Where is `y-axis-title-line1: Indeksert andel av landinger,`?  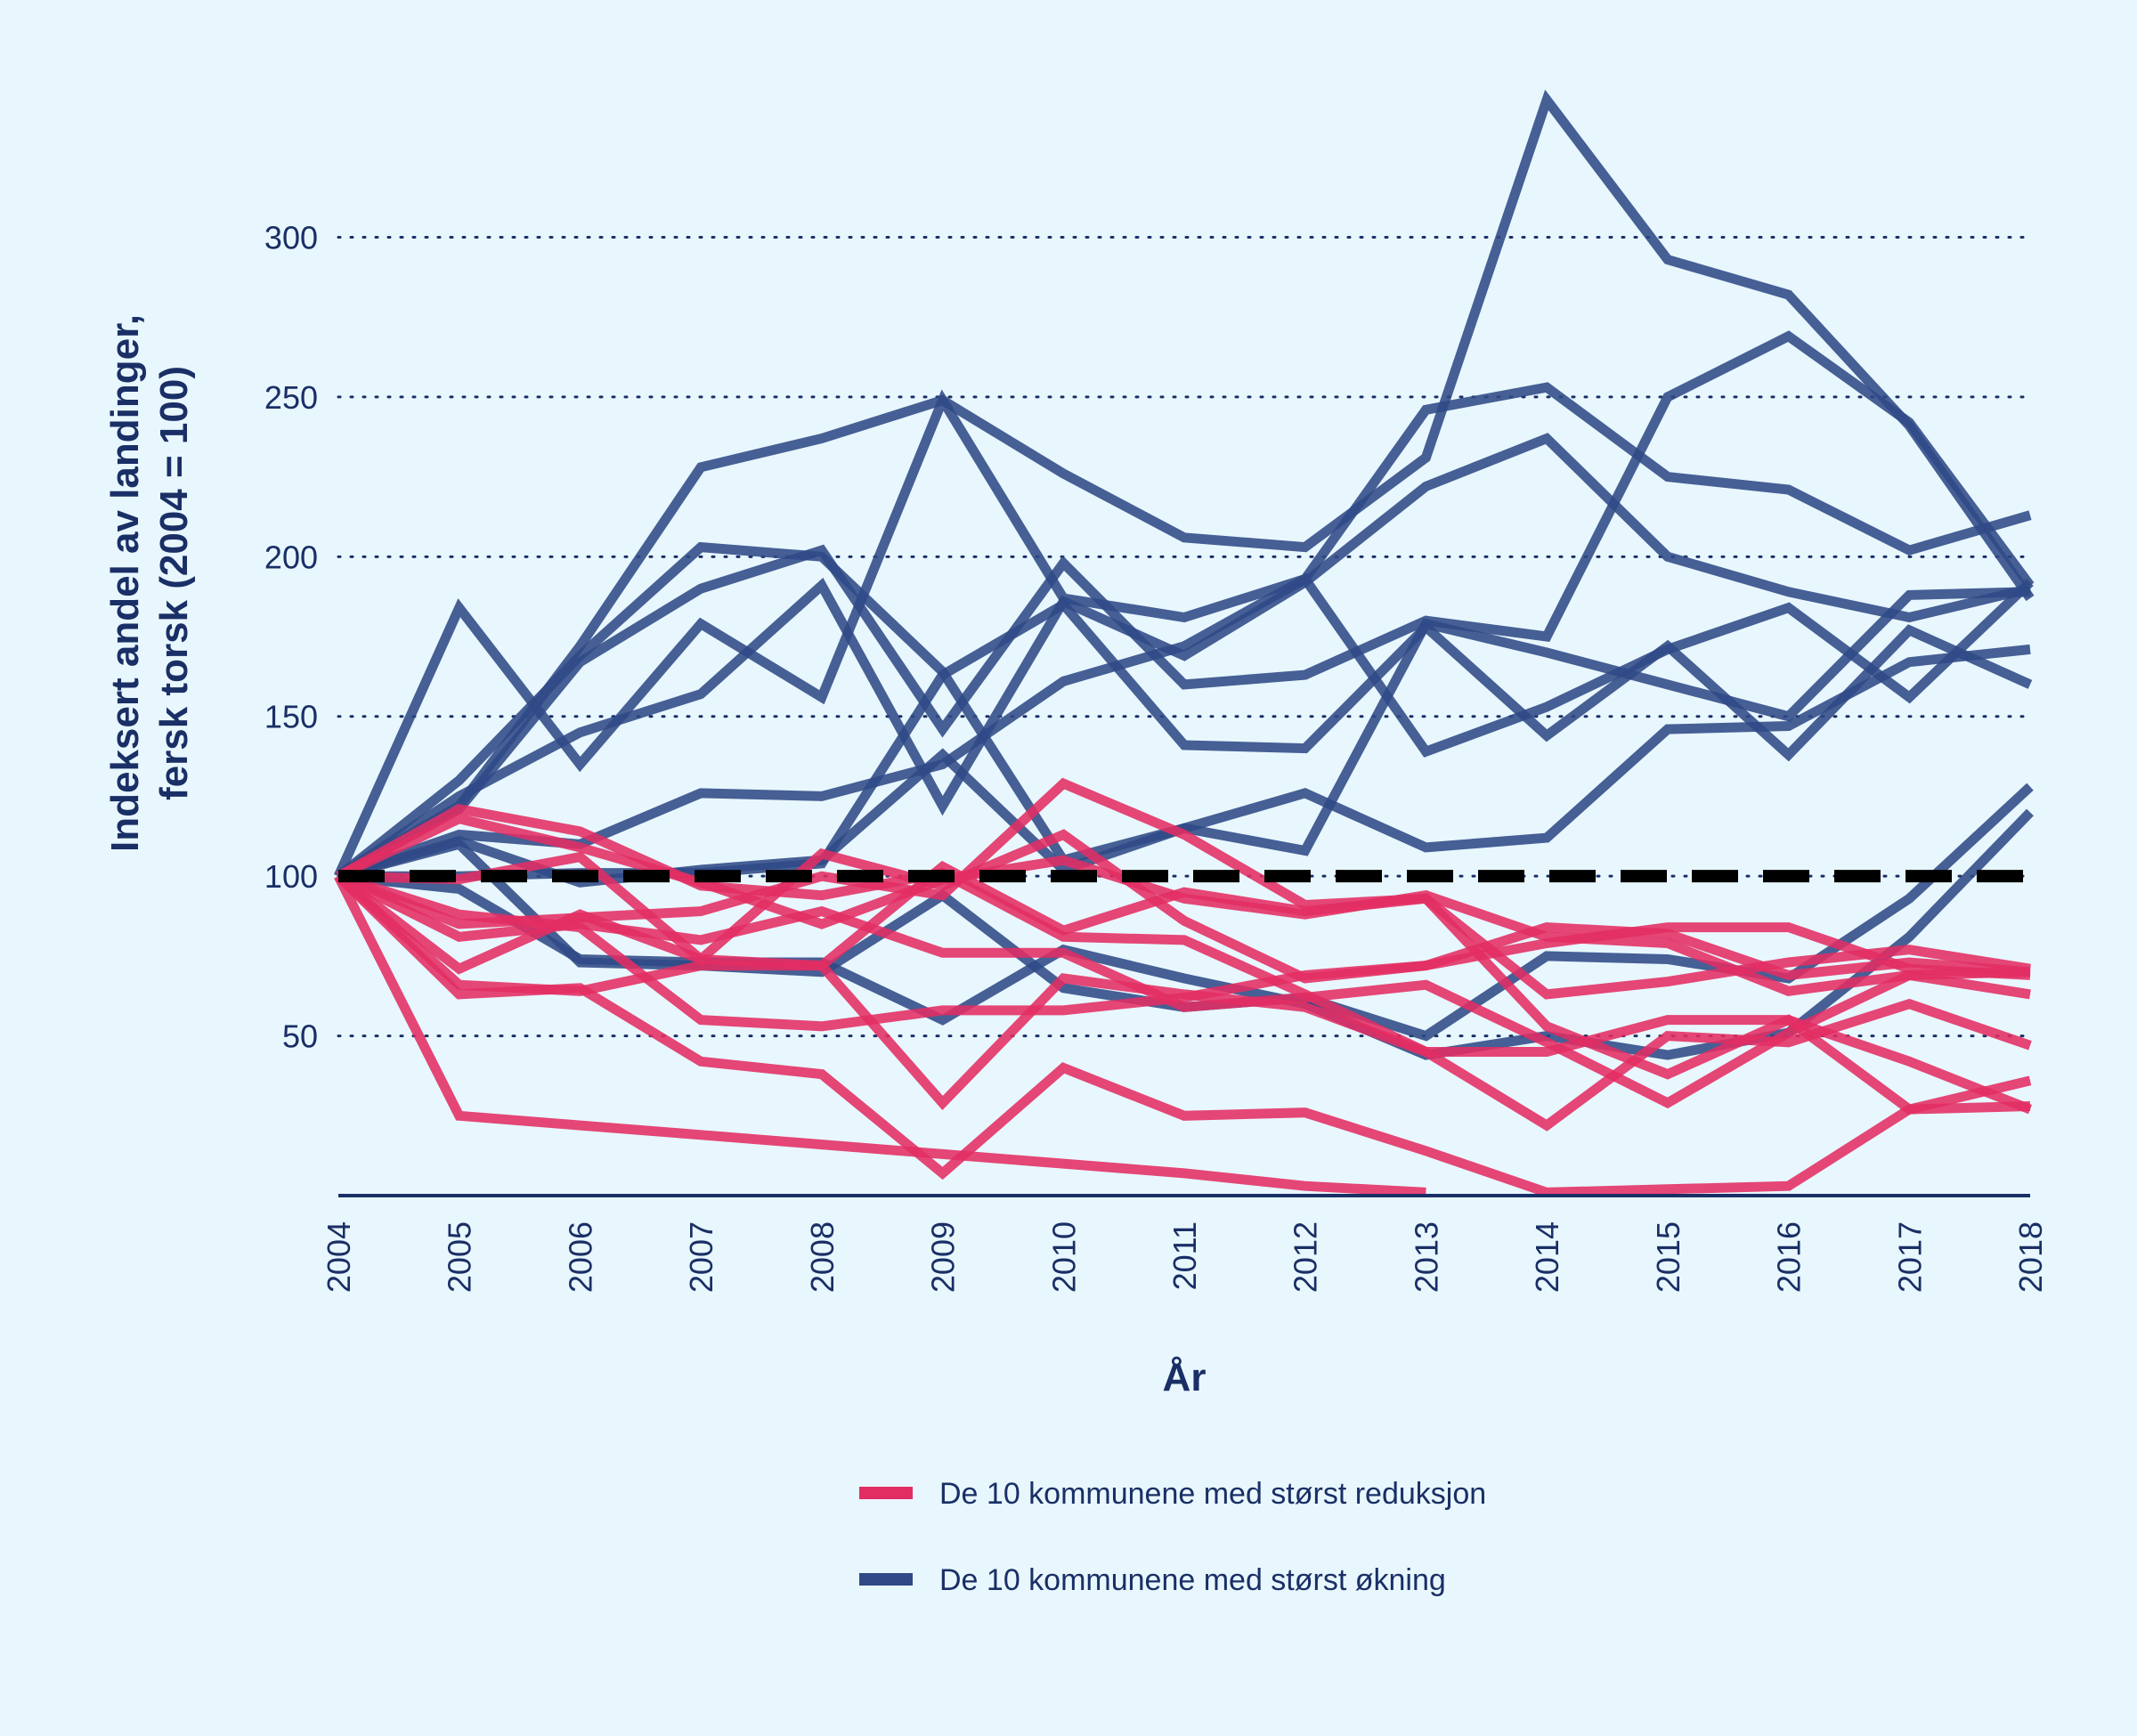
y-axis-title-line1: Indeksert andel av landinger, is located at coordinates (125, 583).